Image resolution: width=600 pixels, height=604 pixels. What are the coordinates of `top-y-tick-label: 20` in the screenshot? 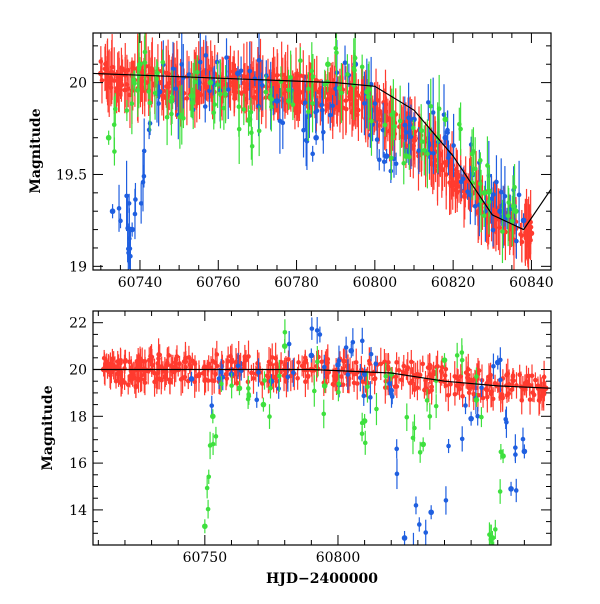 It's located at (78, 84).